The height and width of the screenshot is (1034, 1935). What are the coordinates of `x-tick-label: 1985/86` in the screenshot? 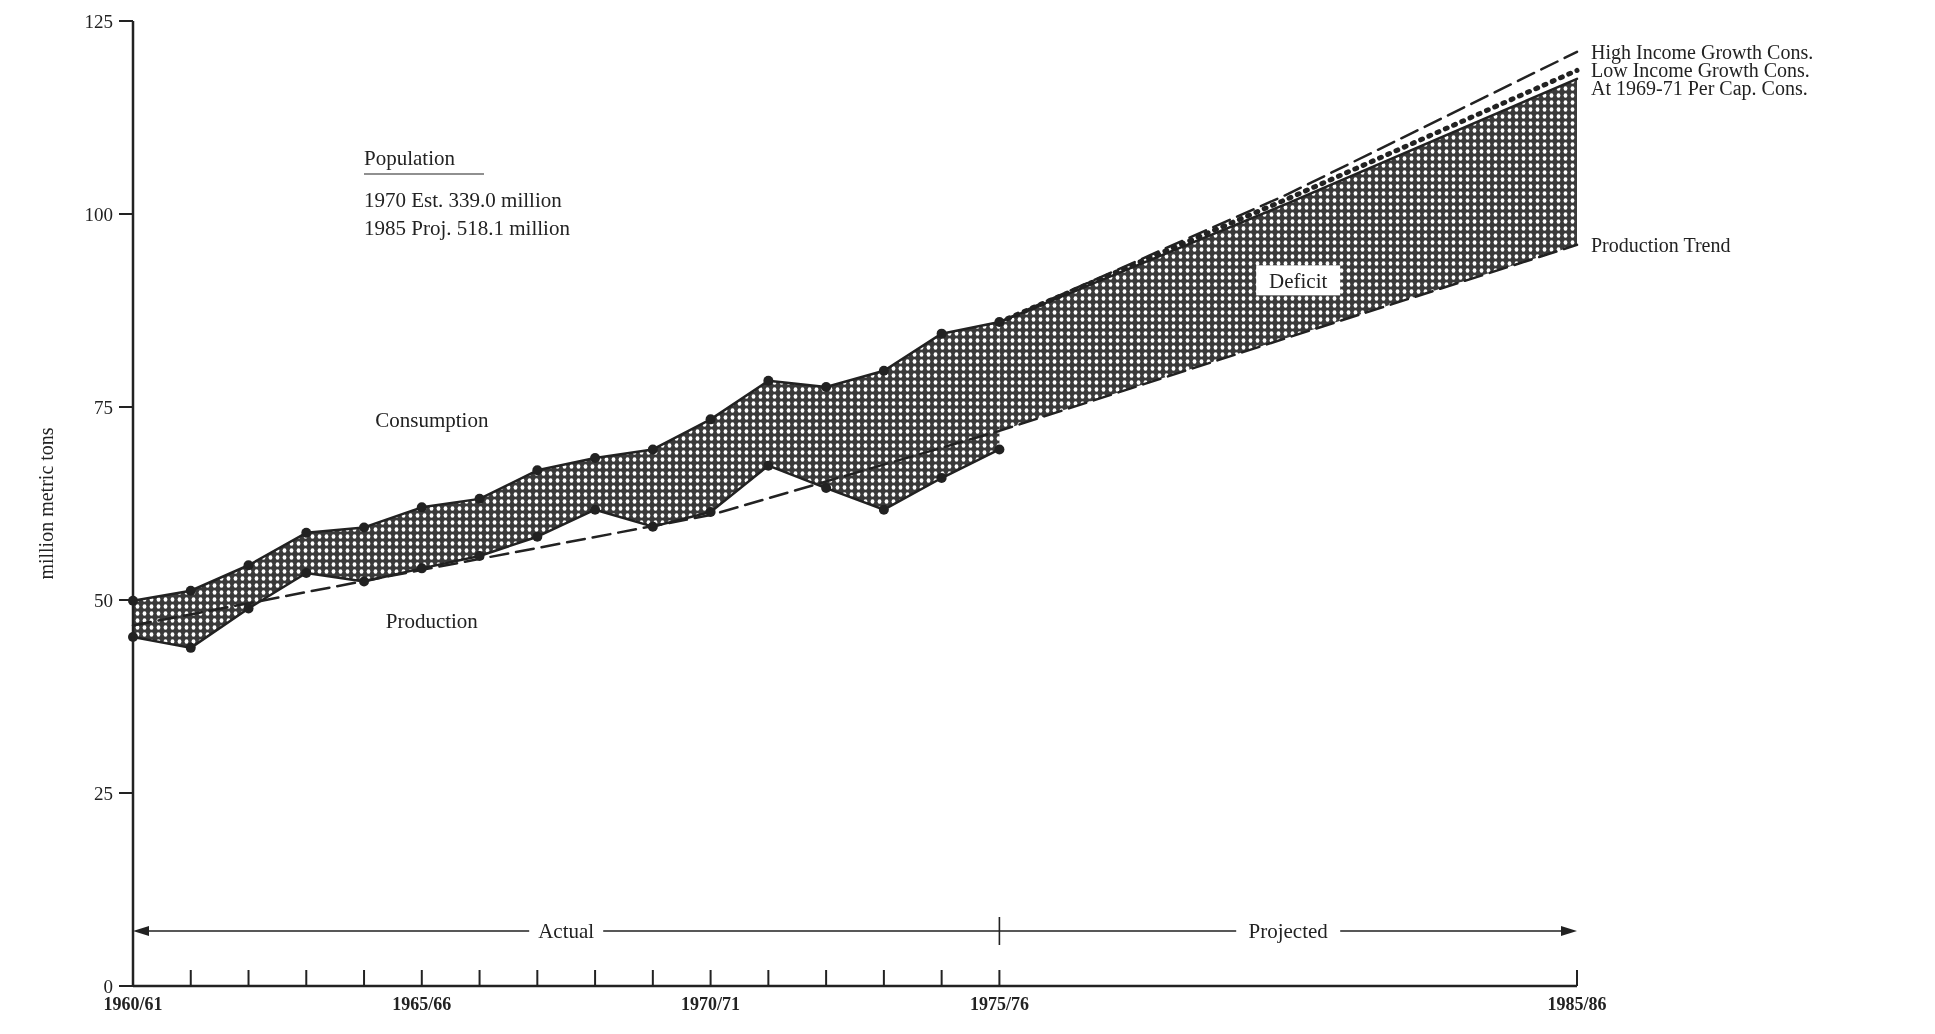 It's located at (1577, 1004).